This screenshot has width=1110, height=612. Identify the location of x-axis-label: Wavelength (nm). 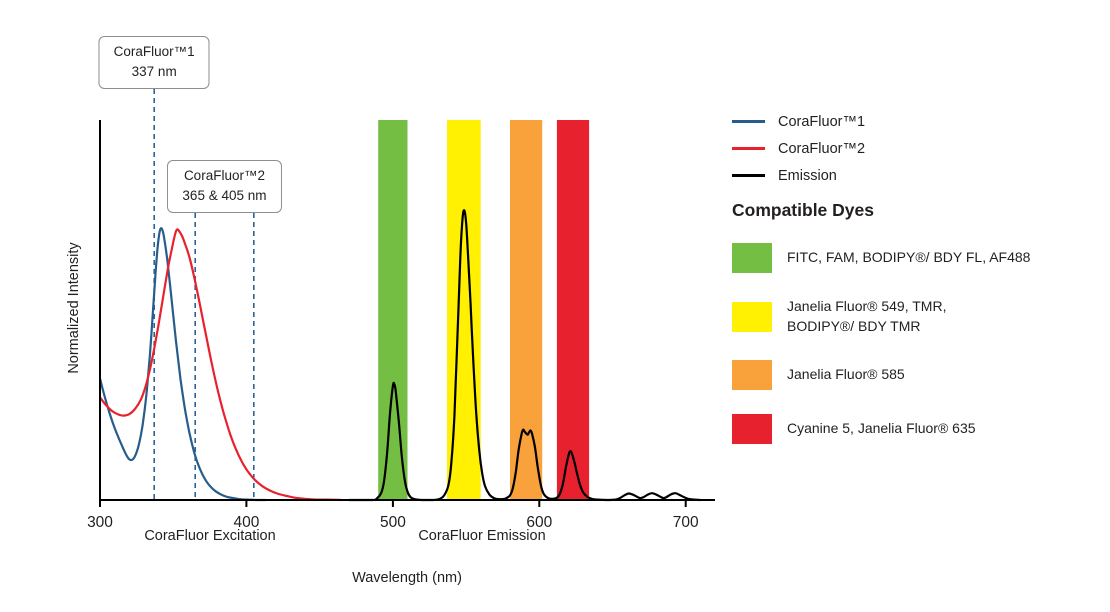
(407, 578).